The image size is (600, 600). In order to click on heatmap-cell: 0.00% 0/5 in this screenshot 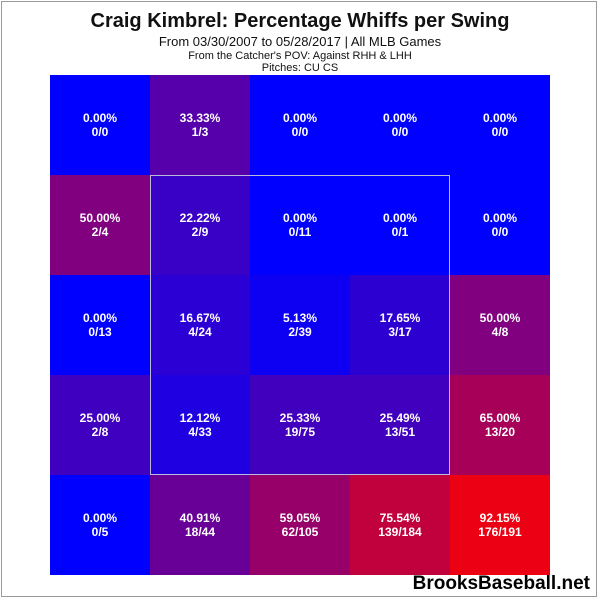, I will do `click(100, 525)`.